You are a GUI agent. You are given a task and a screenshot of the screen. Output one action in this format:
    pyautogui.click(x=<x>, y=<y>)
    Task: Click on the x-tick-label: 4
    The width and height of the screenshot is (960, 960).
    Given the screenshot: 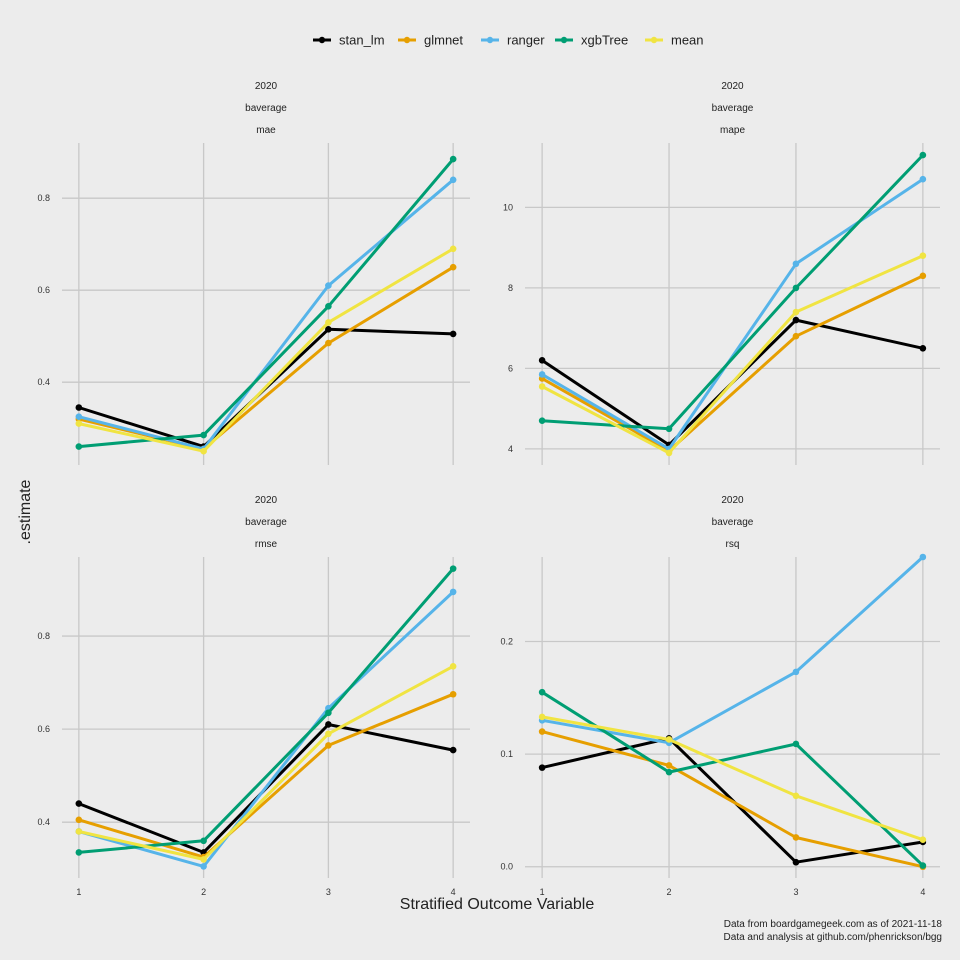 What is the action you would take?
    pyautogui.click(x=922, y=892)
    